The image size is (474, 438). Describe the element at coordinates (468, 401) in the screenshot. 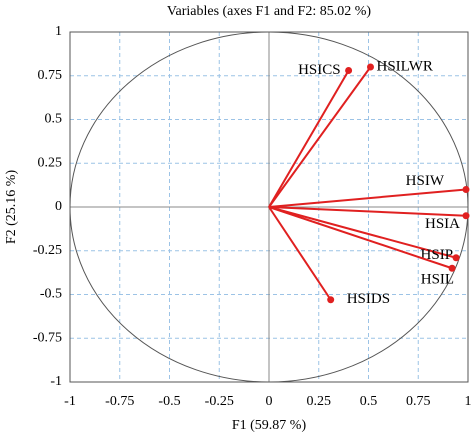

I see `x-tick-label: 1` at that location.